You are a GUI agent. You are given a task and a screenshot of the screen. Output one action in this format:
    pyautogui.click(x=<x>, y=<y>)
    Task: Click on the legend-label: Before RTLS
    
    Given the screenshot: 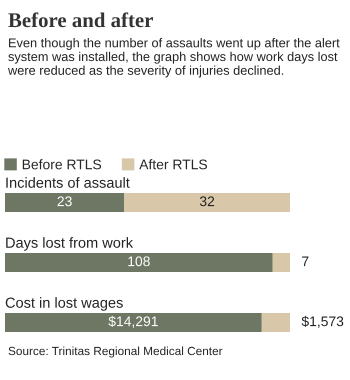 What is the action you would take?
    pyautogui.click(x=62, y=164)
    